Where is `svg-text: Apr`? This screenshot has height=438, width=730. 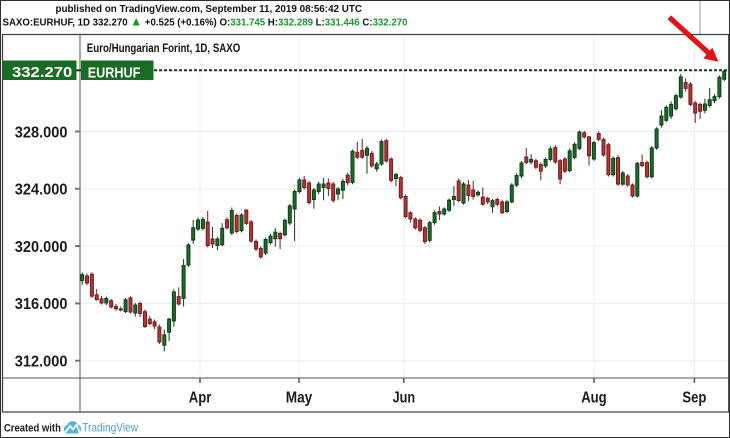 svg-text: Apr is located at coordinates (200, 397).